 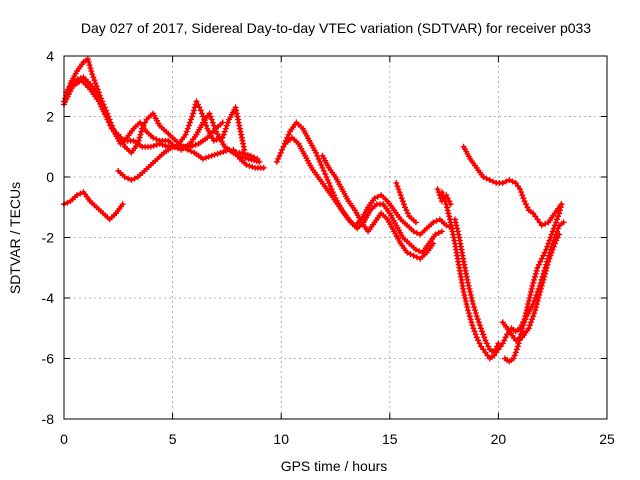 What do you see at coordinates (50, 117) in the screenshot?
I see `y-tick-label: 2` at bounding box center [50, 117].